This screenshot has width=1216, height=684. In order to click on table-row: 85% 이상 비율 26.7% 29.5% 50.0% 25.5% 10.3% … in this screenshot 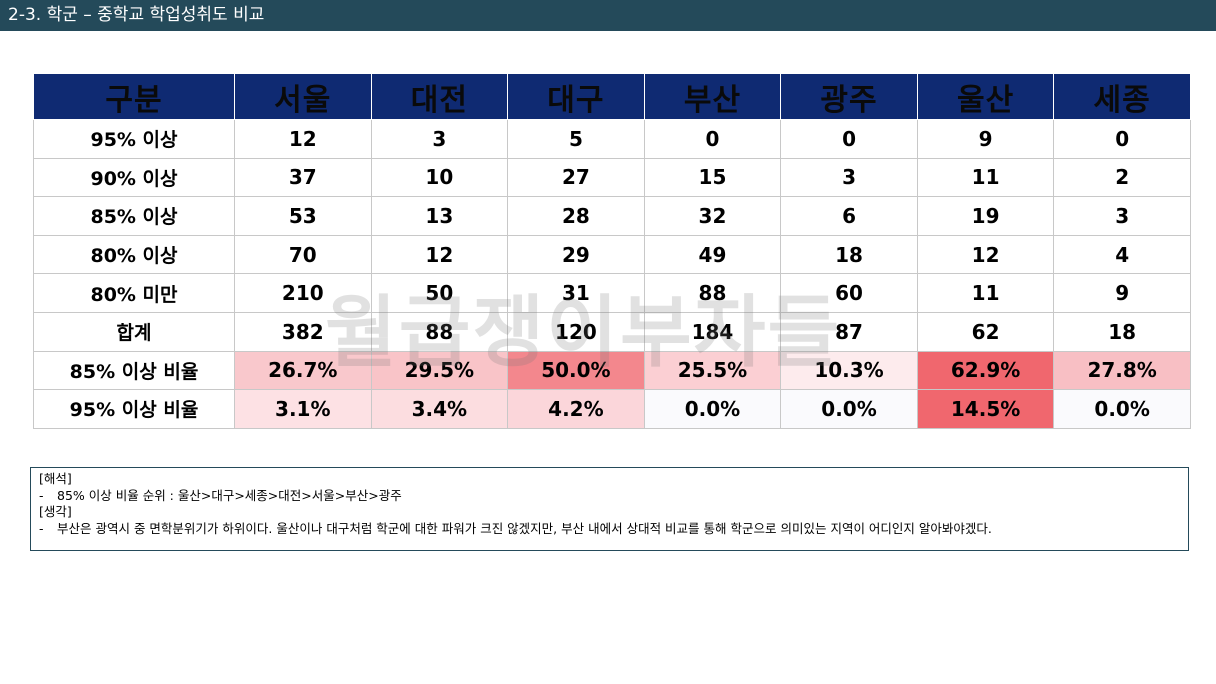, I will do `click(612, 370)`.